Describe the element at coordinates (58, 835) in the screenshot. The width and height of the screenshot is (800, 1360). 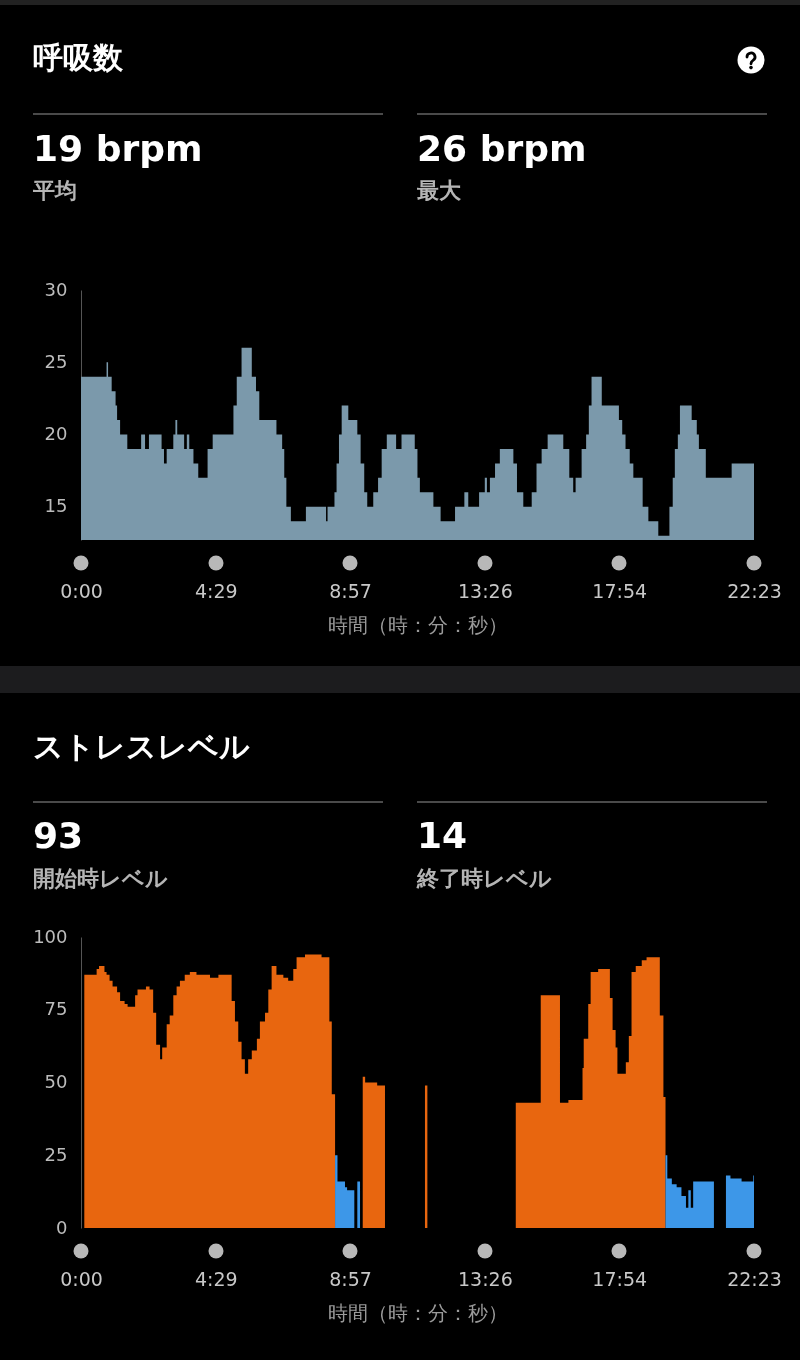
I see `text: 93` at that location.